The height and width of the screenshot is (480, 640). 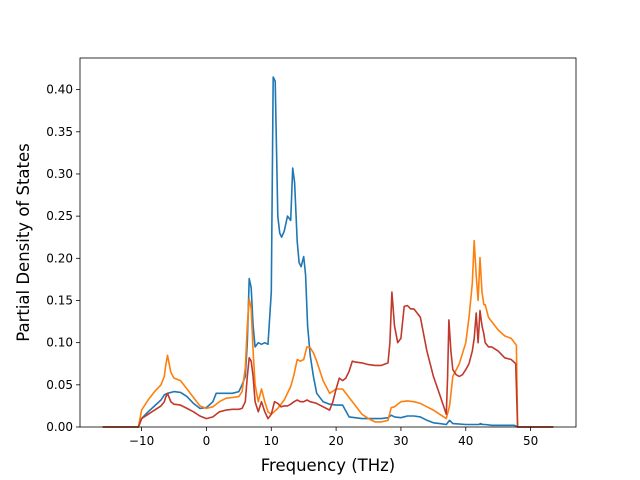 What do you see at coordinates (59, 90) in the screenshot?
I see `y-tick-label: 0.40` at bounding box center [59, 90].